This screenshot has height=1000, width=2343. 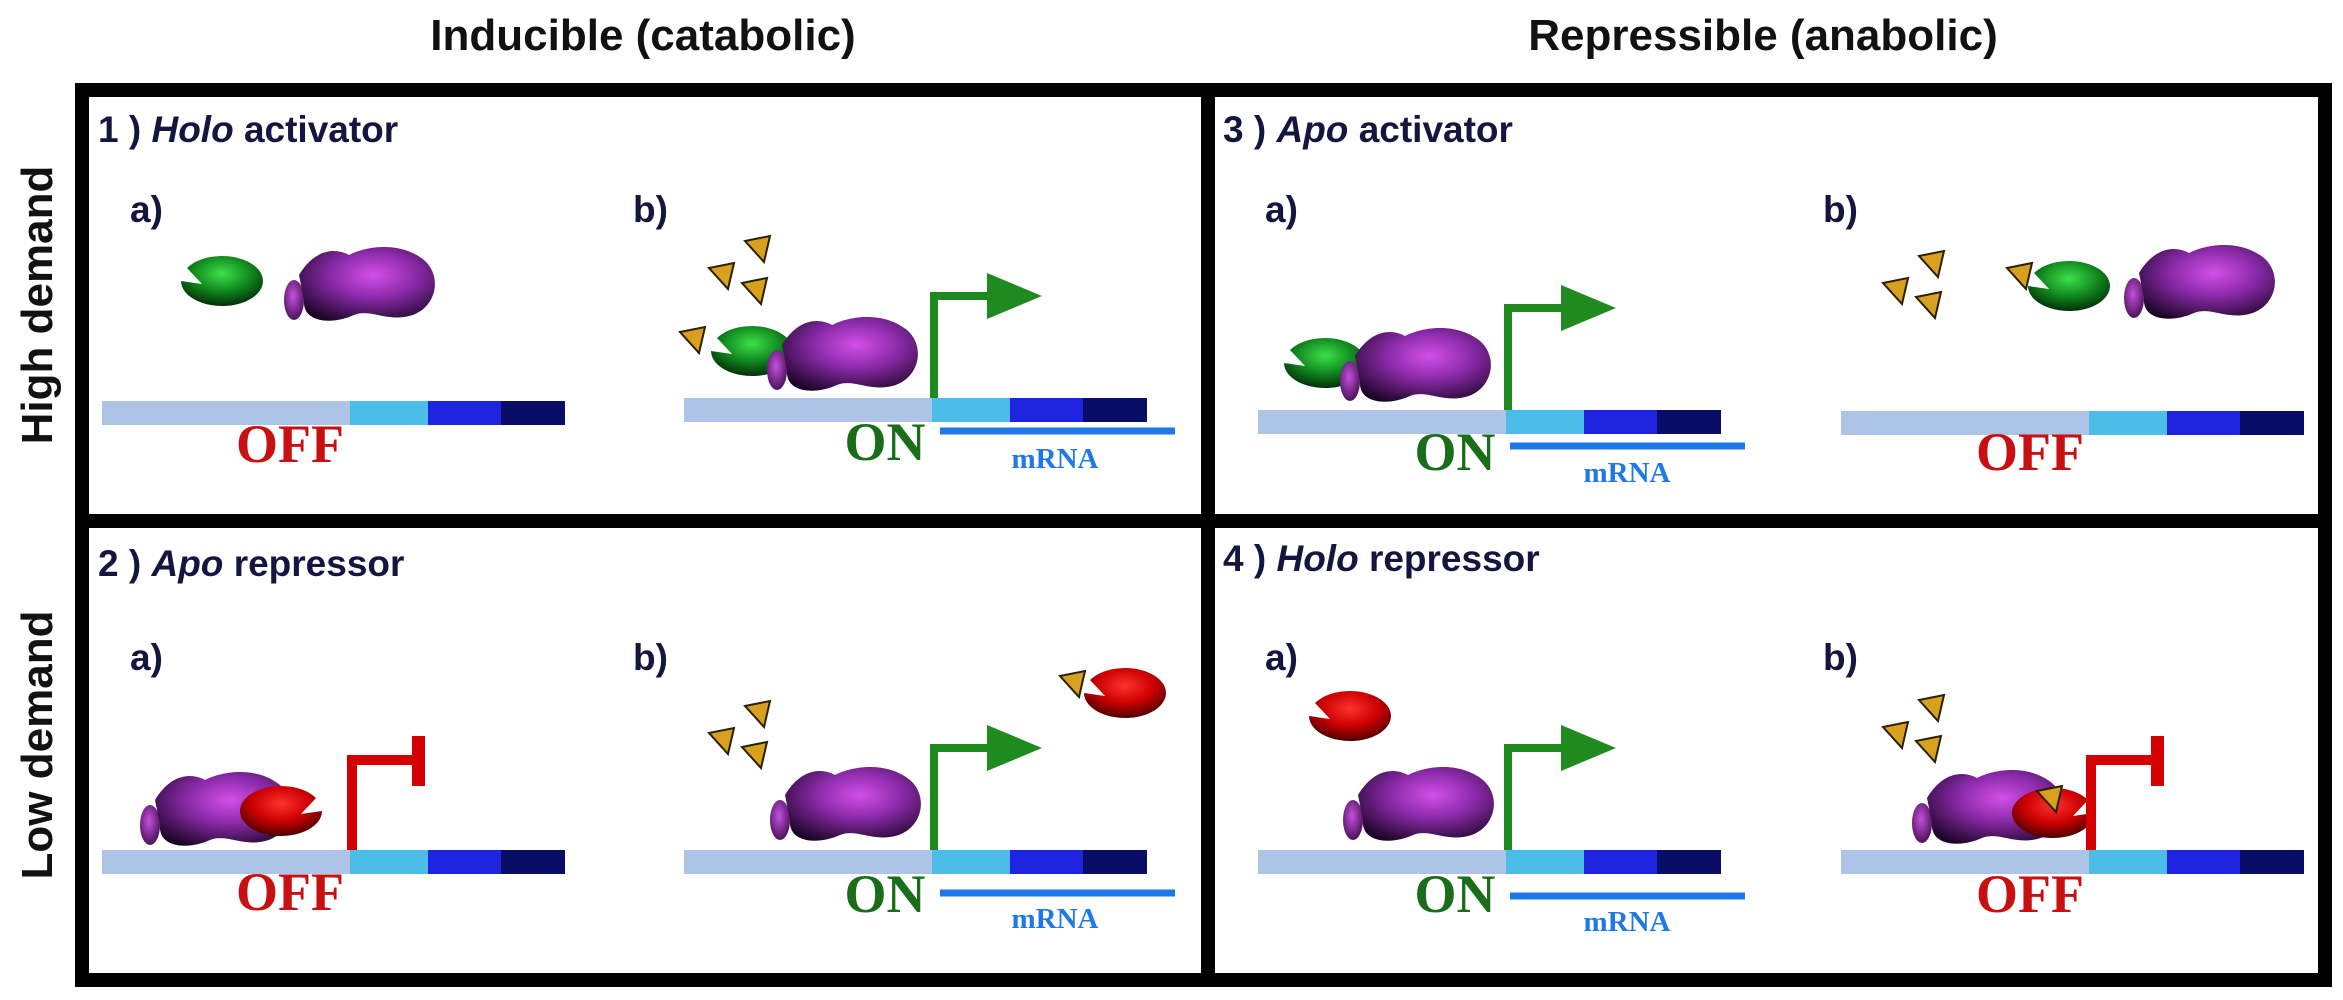 I want to click on row-header-low-demand: Low demand, so click(x=37, y=745).